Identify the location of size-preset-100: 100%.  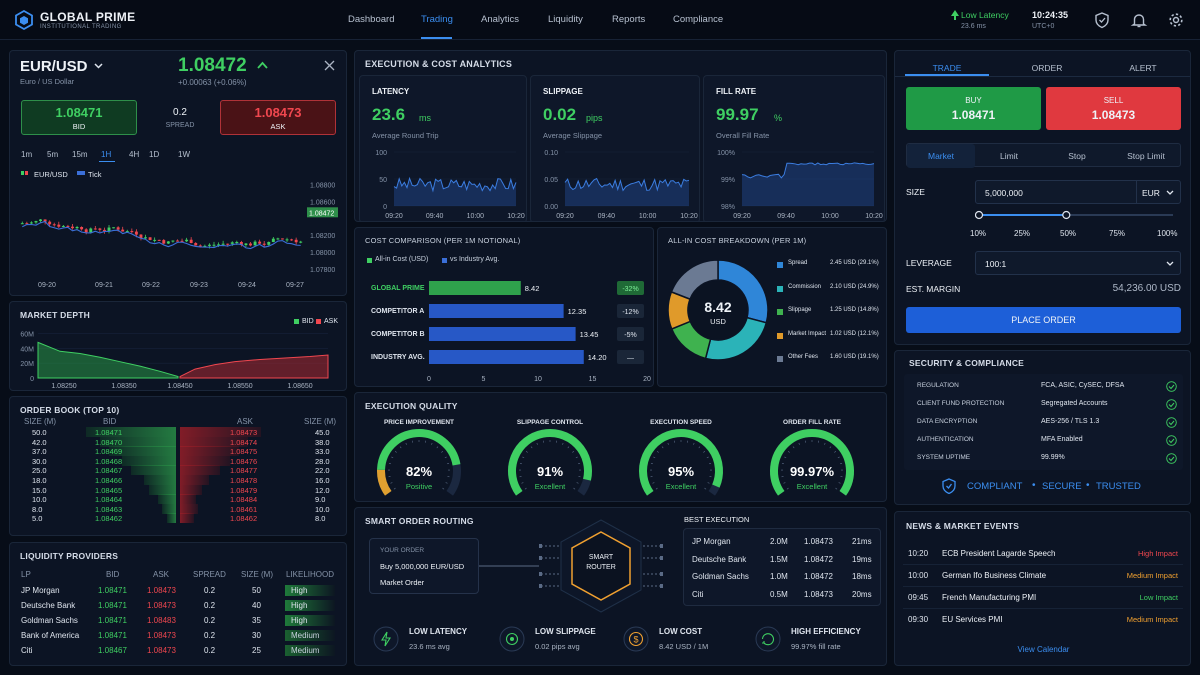
(1167, 233).